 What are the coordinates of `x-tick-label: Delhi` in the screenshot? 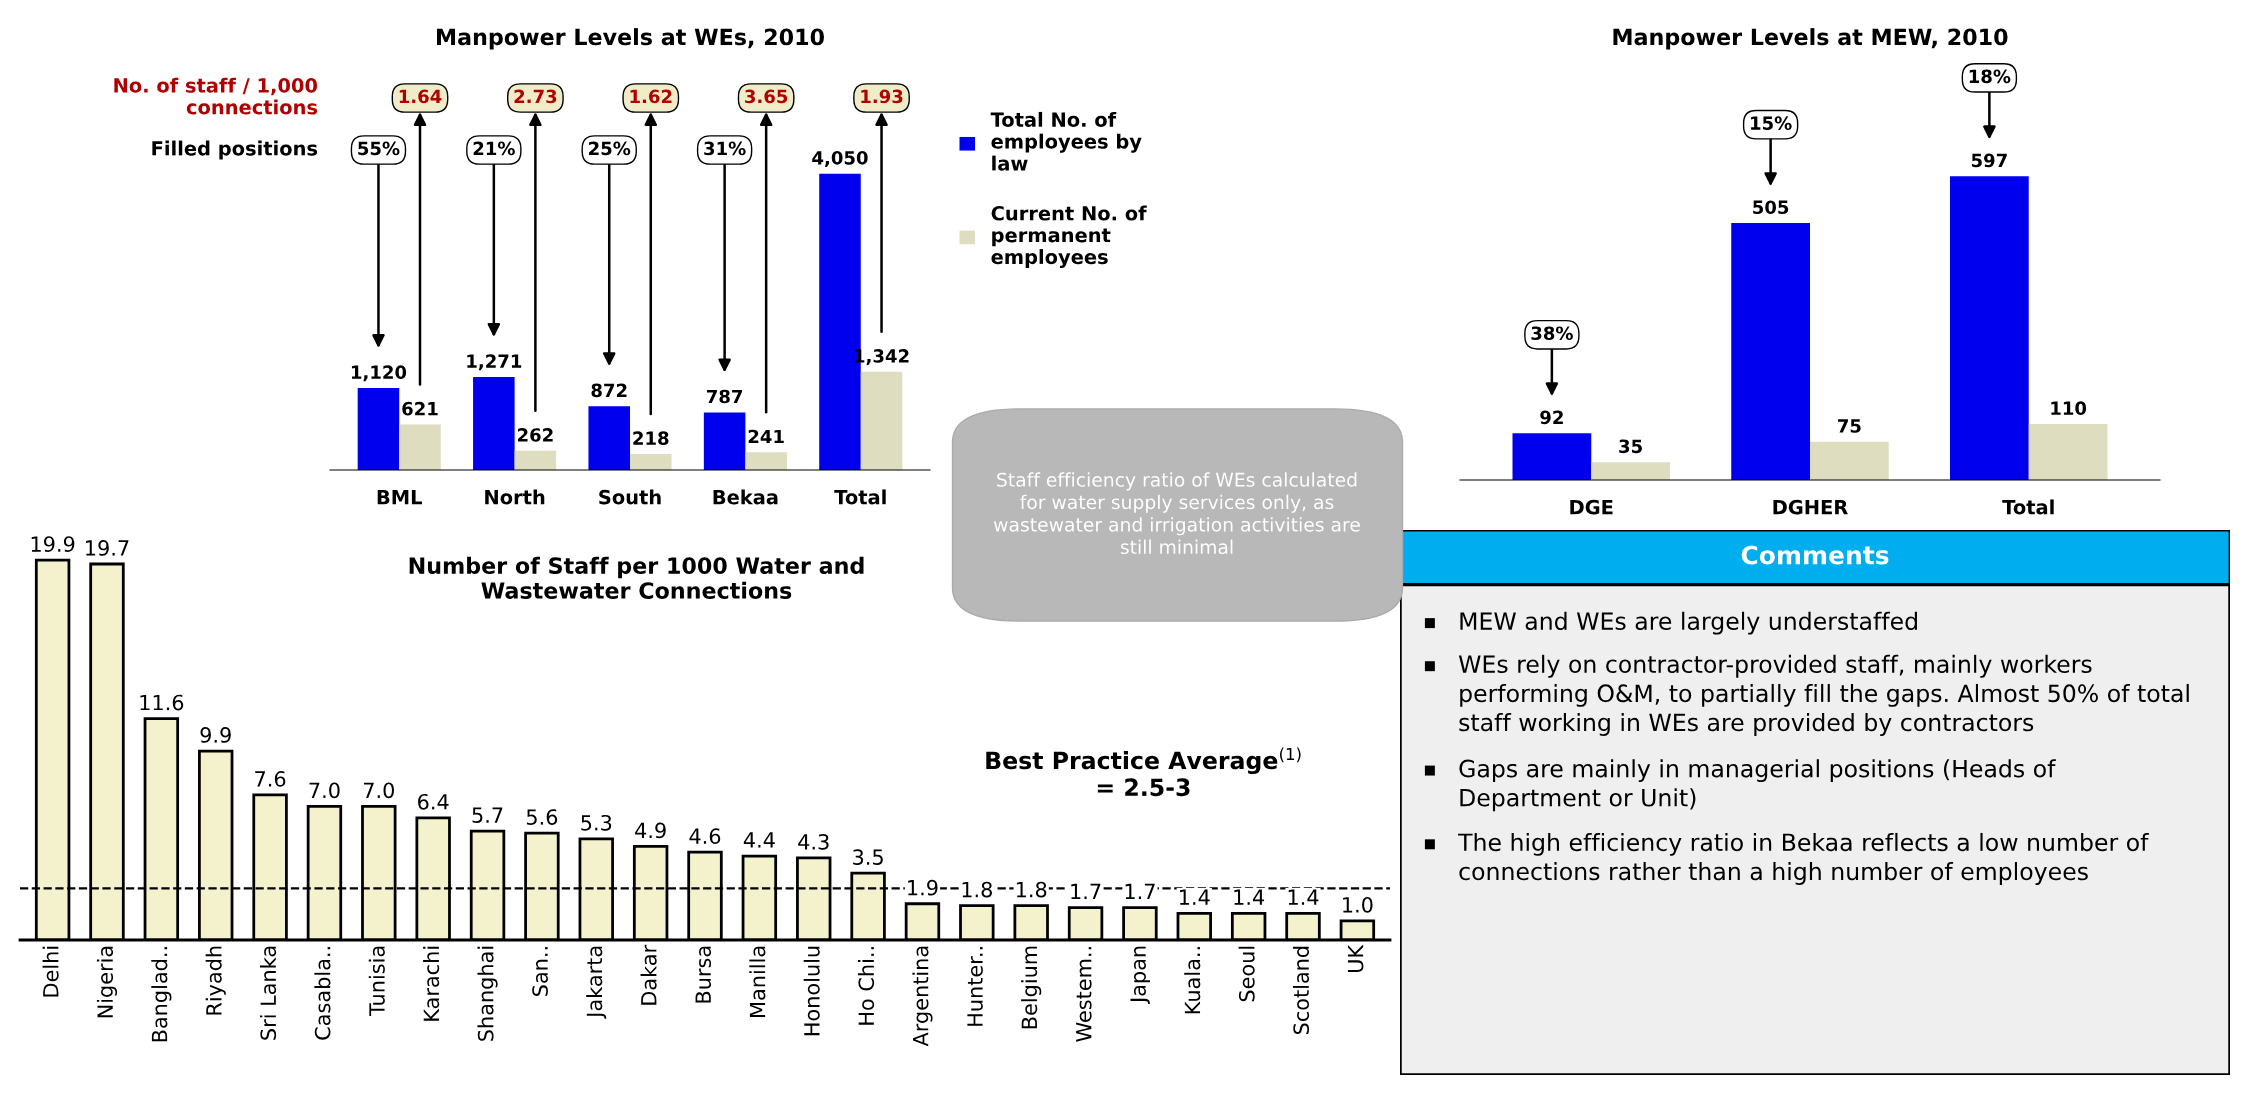 It's located at (50, 971).